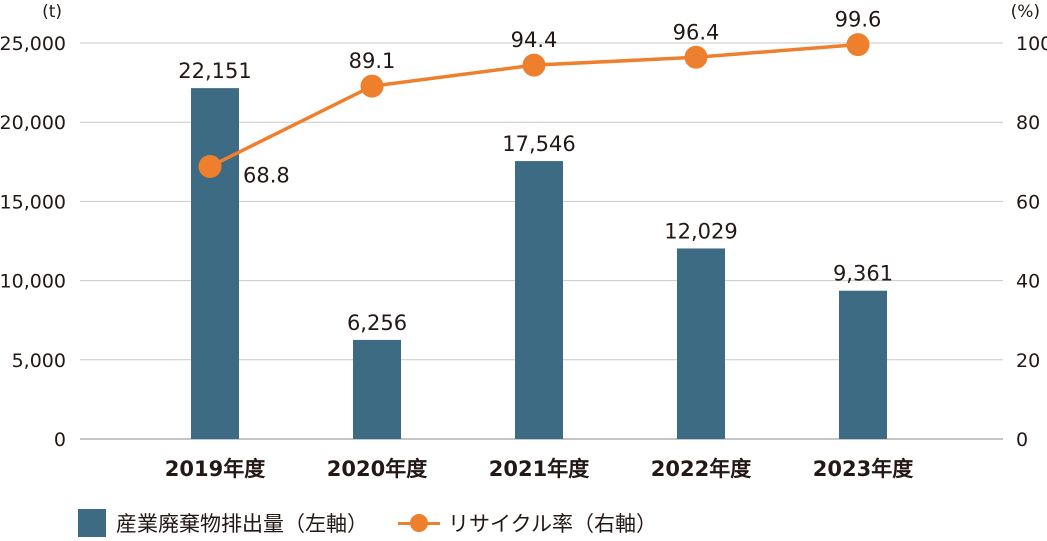 This screenshot has height=541, width=1047. I want to click on legend-label-recycle: リサイクル率（右軸）, so click(552, 524).